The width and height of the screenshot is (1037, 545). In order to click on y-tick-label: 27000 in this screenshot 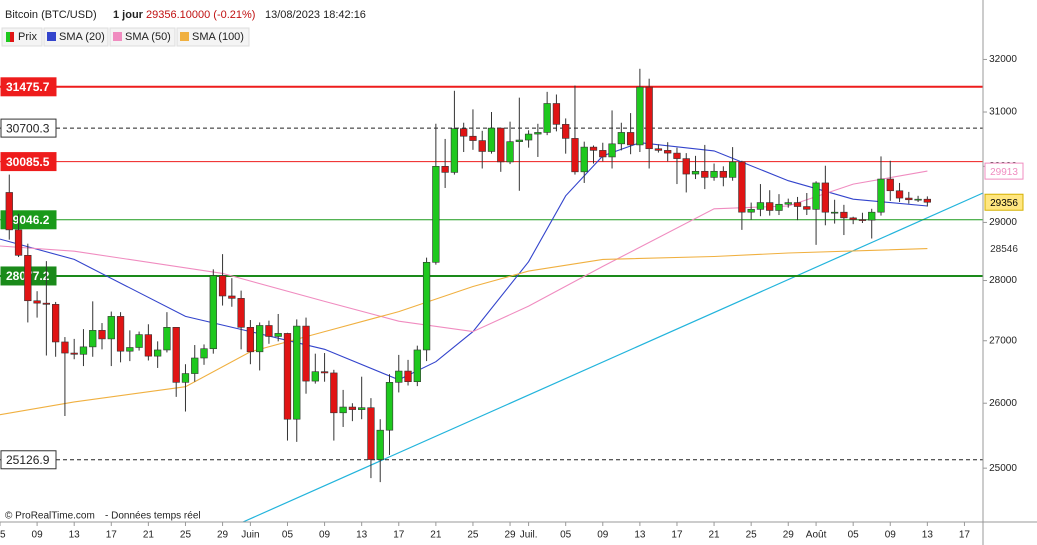, I will do `click(1003, 340)`.